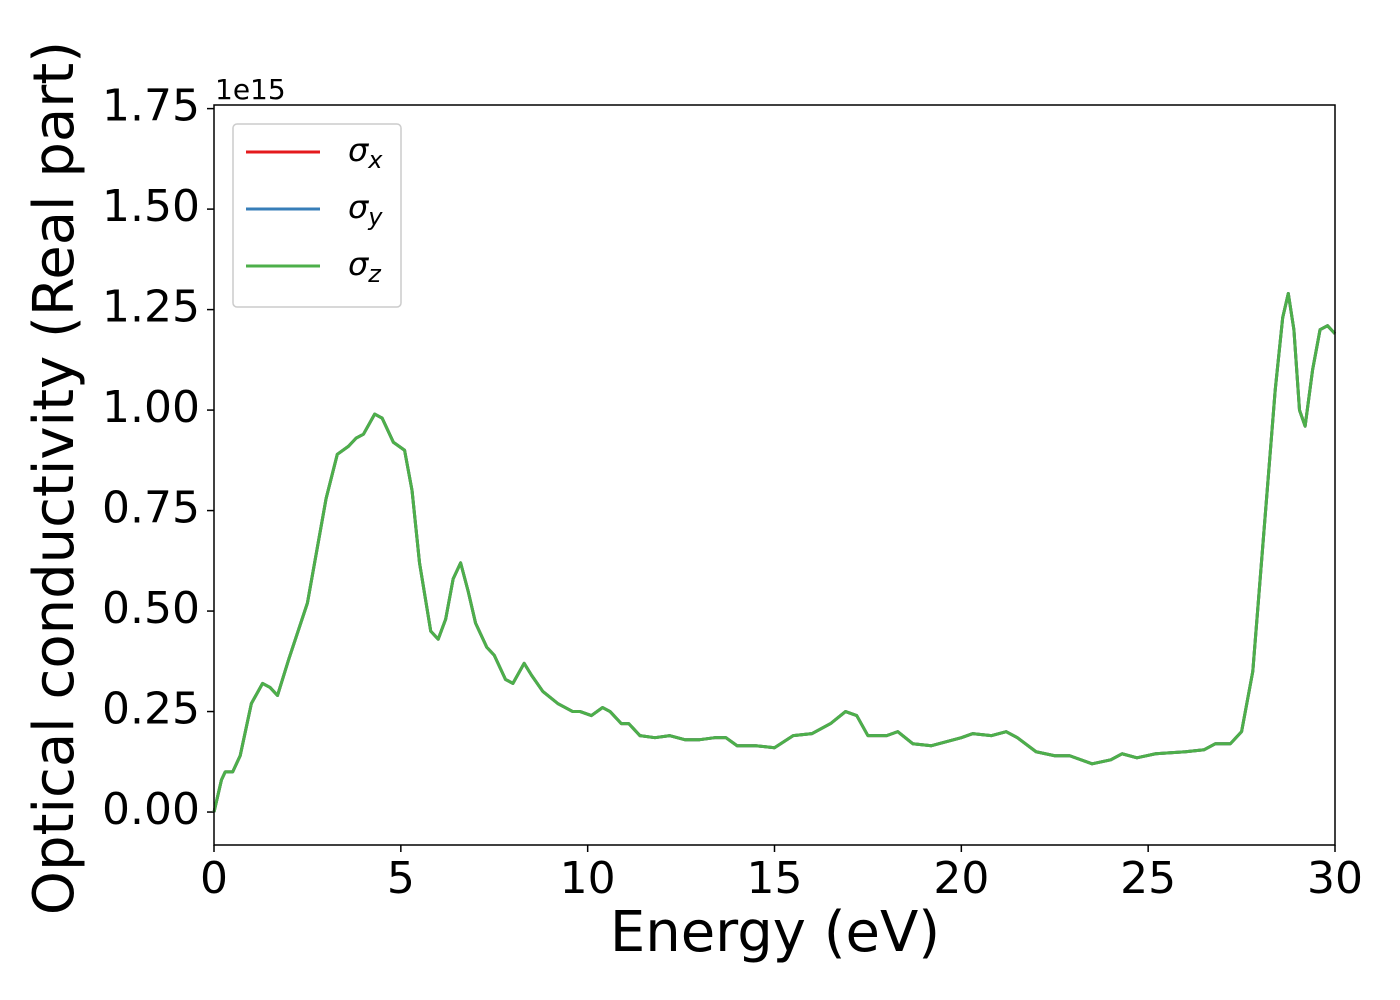 The image size is (1400, 1000). Describe the element at coordinates (401, 878) in the screenshot. I see `x-tick-label: 5` at that location.